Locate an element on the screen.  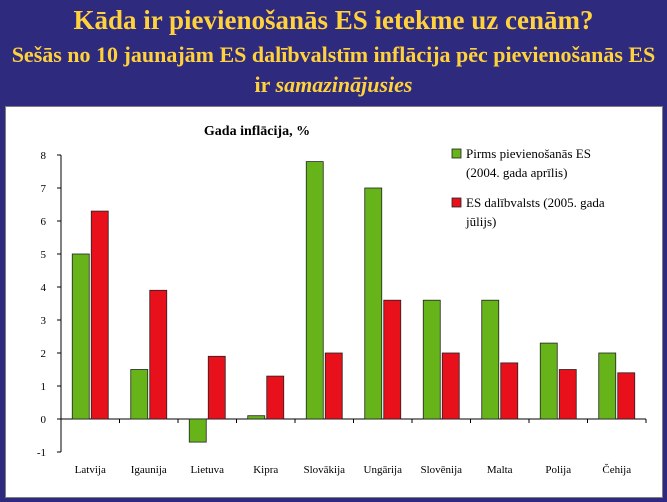
x-tick-label: Kipra is located at coordinates (265, 470).